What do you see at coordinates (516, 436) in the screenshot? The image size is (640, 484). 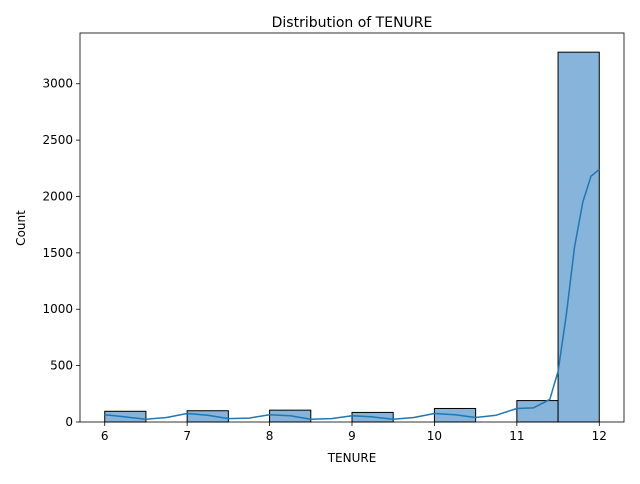 I see `x-tick-label: 11` at bounding box center [516, 436].